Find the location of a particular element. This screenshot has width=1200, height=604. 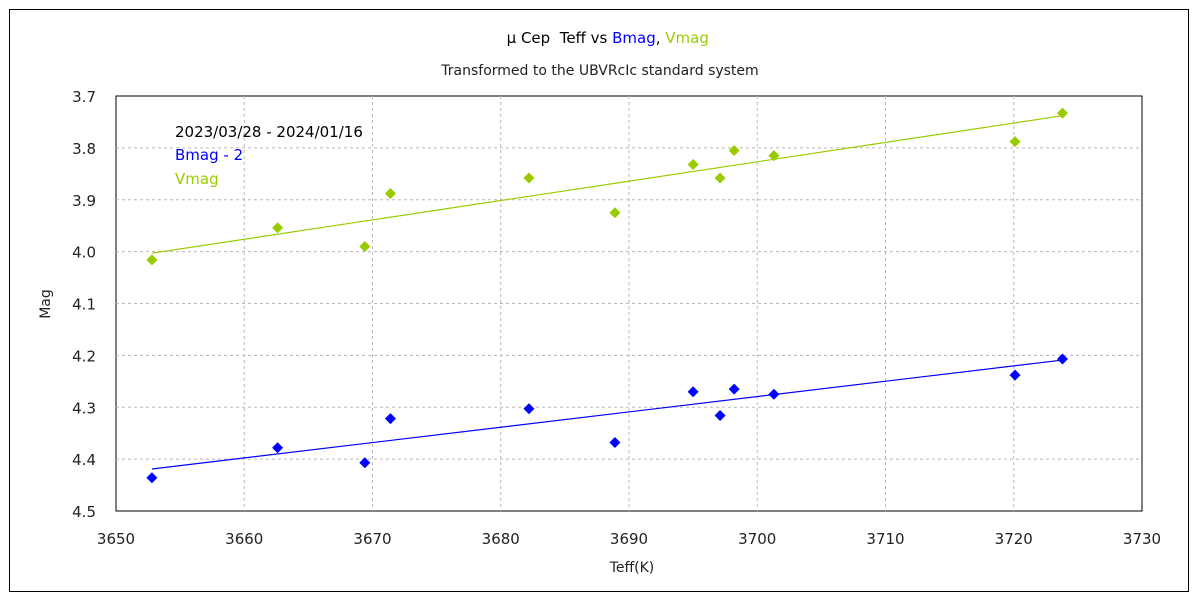

x-tick-label: 3700 is located at coordinates (757, 539).